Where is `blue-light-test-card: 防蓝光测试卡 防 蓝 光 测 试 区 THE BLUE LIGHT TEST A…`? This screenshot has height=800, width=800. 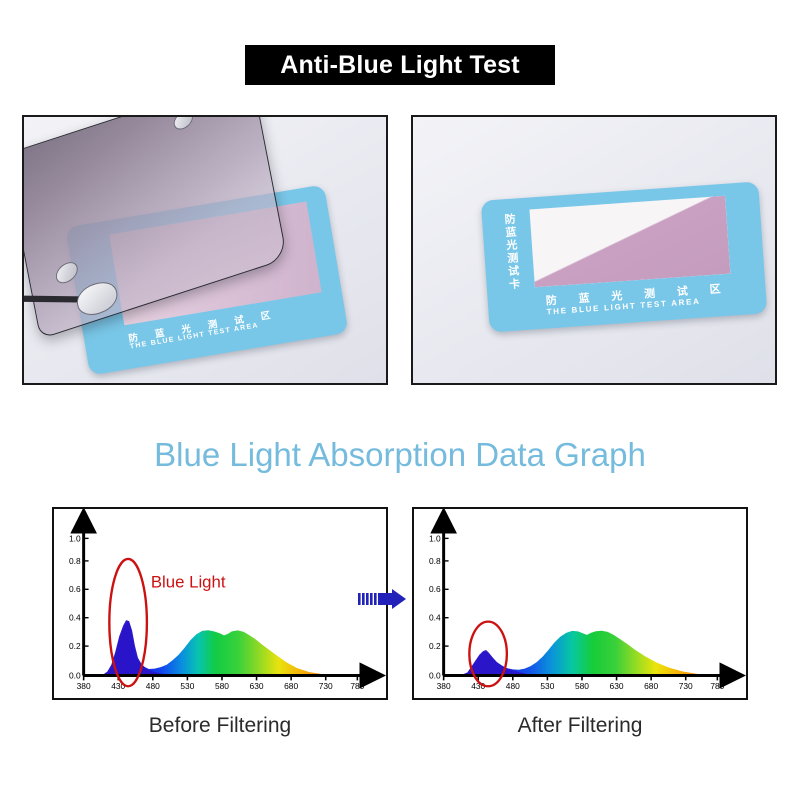 blue-light-test-card: 防蓝光测试卡 防 蓝 光 测 试 区 THE BLUE LIGHT TEST A… is located at coordinates (624, 257).